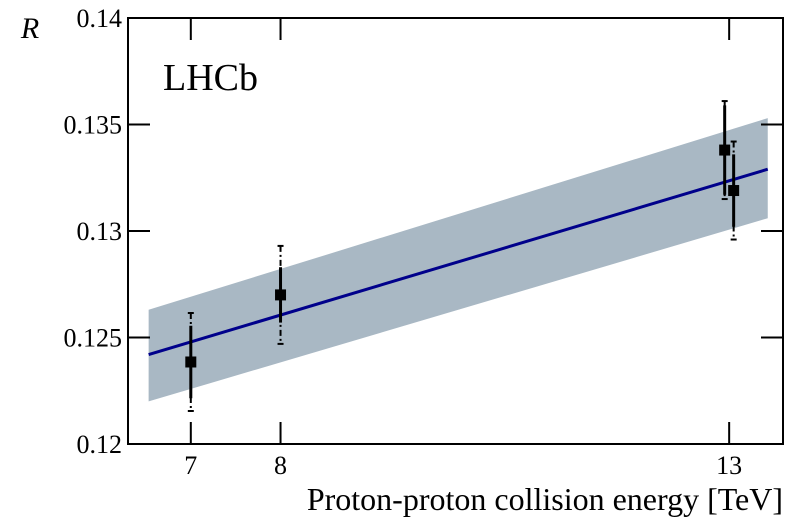 This screenshot has height=523, width=798. What do you see at coordinates (93, 338) in the screenshot?
I see `y-tick-label: 0.125` at bounding box center [93, 338].